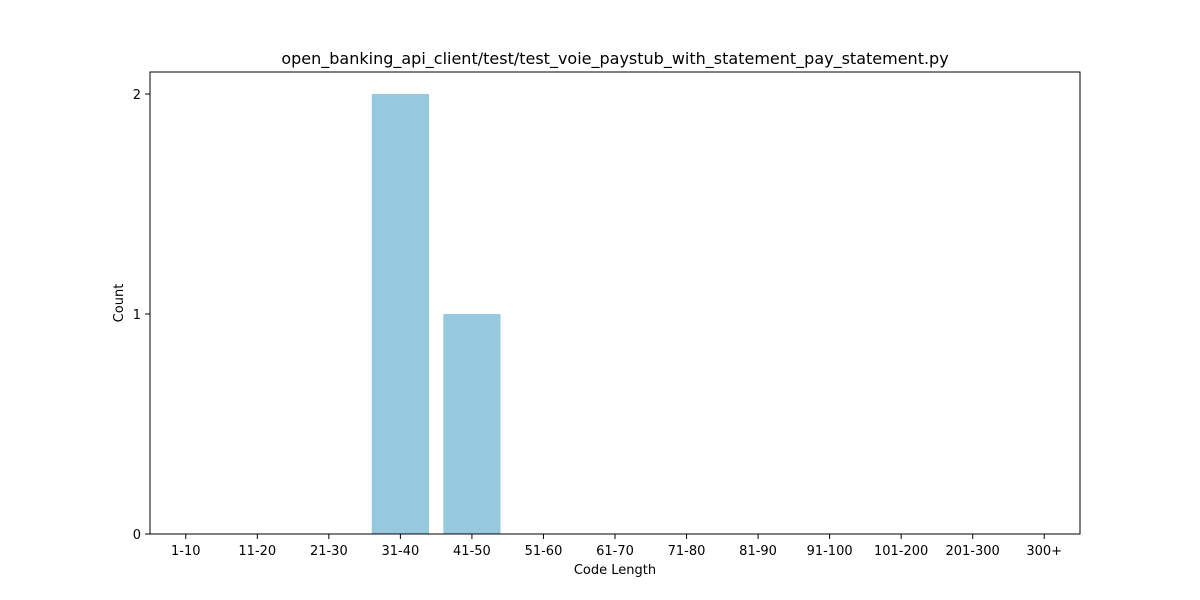 The width and height of the screenshot is (1200, 600). What do you see at coordinates (758, 551) in the screenshot?
I see `x-tick-label: 81-90` at bounding box center [758, 551].